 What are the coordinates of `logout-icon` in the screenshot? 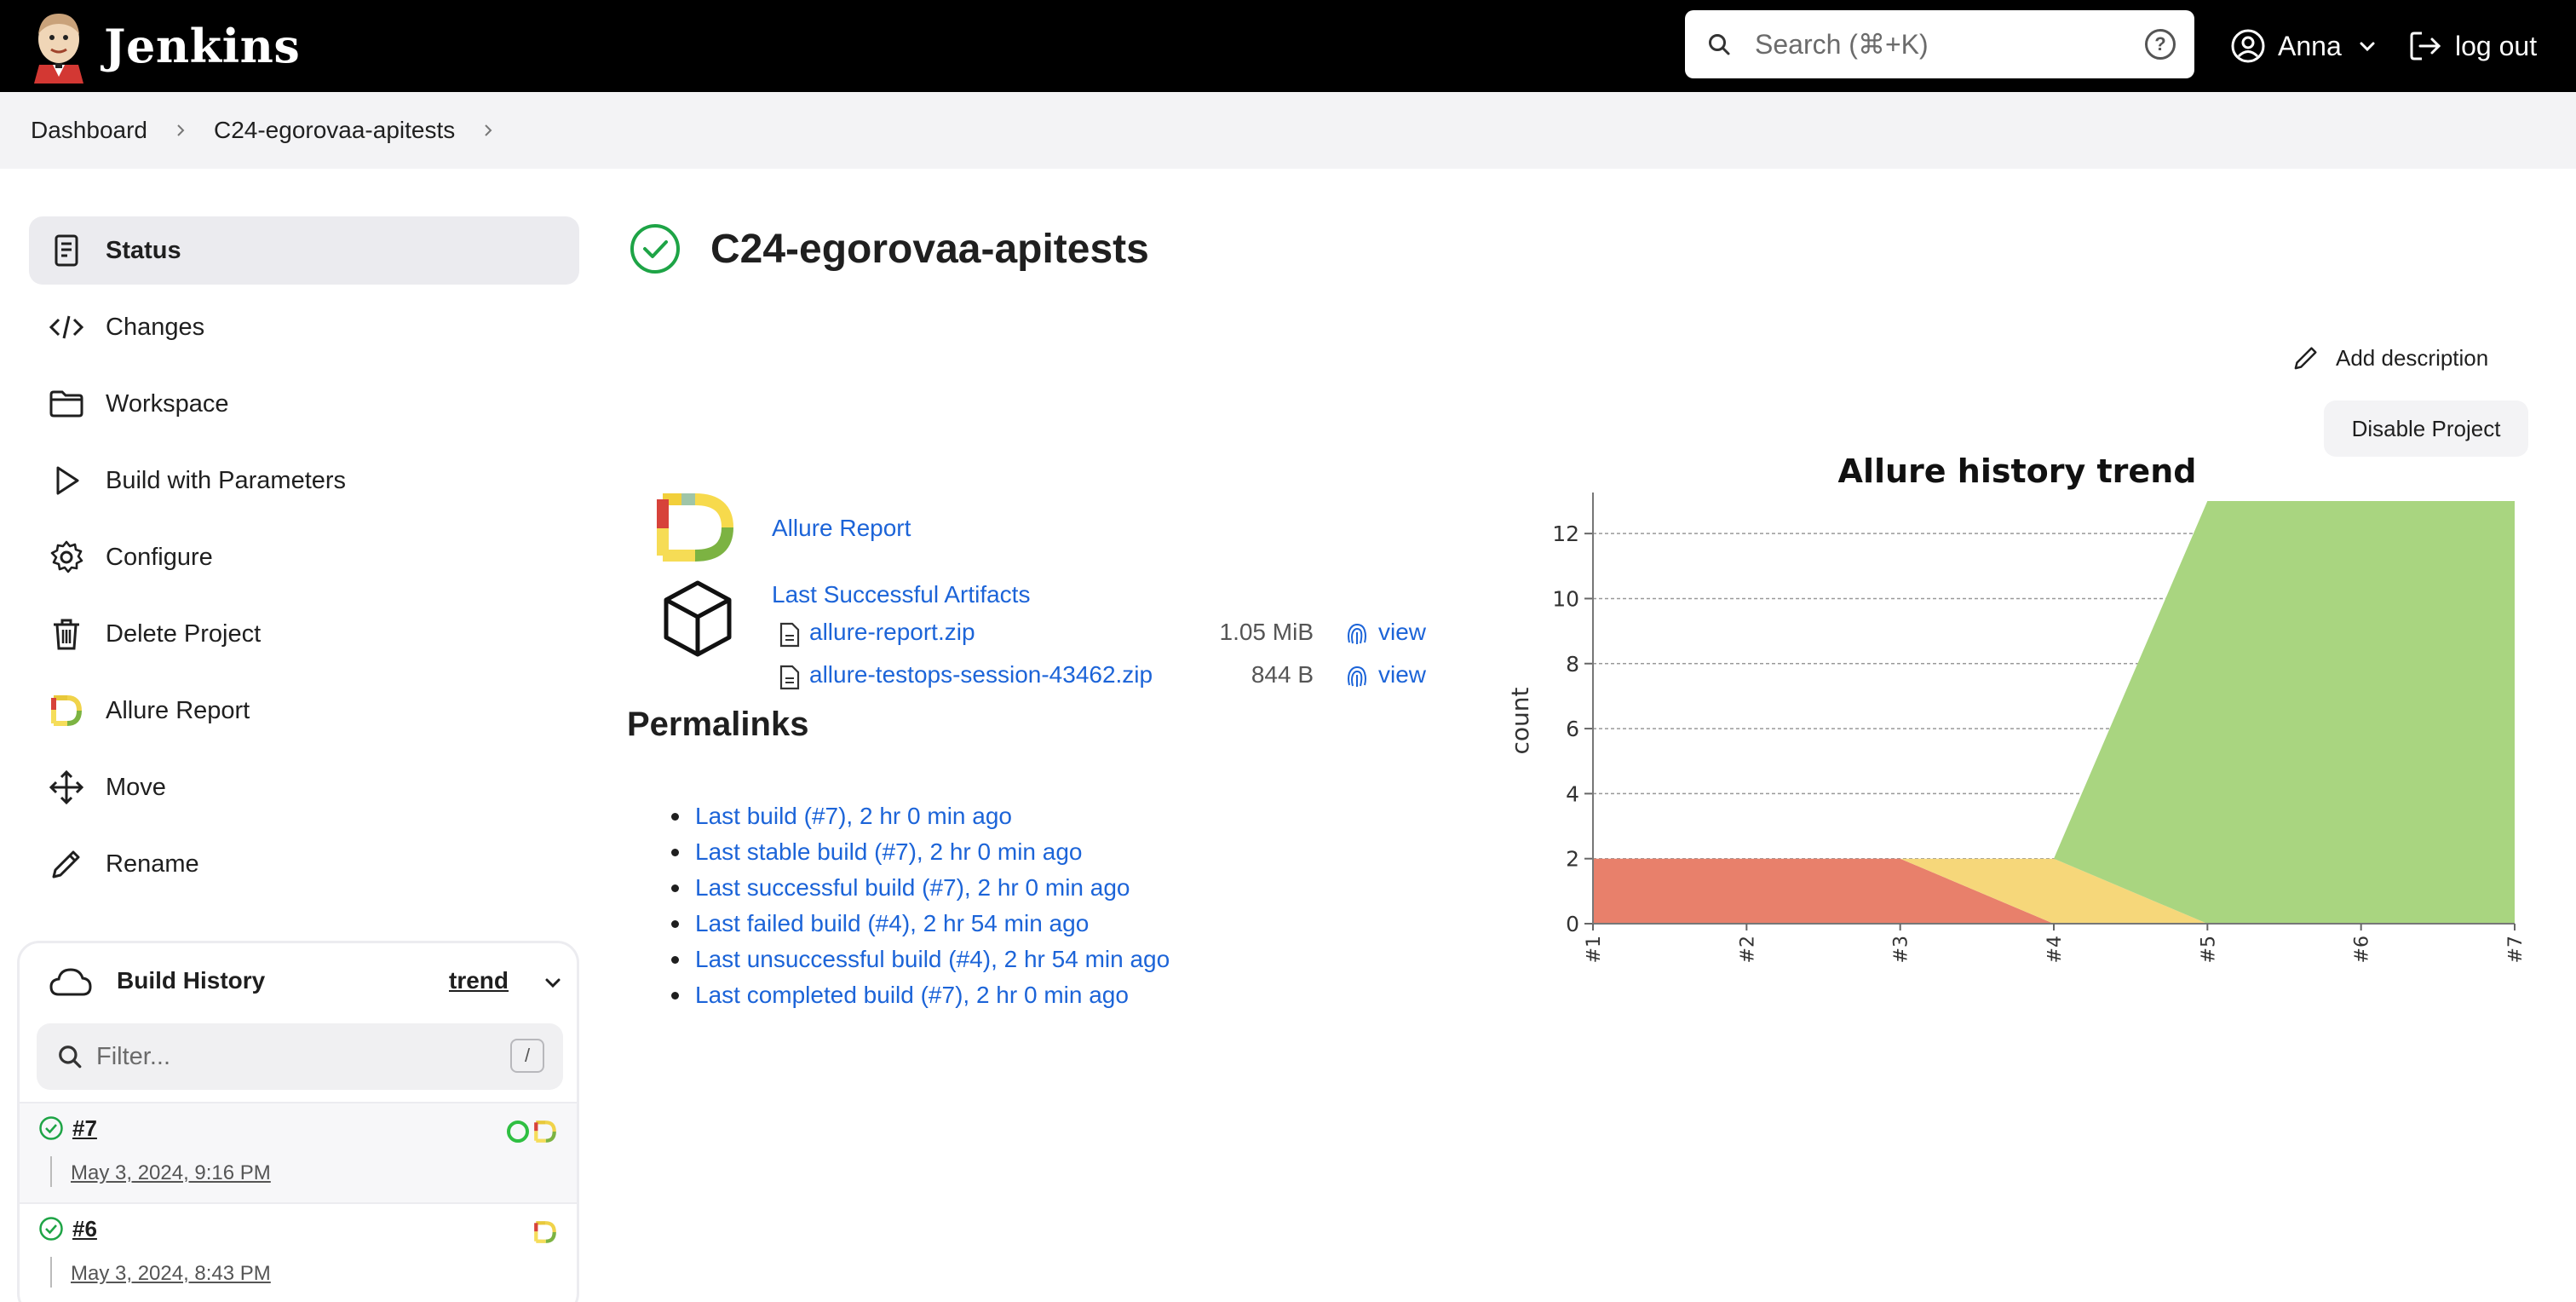 It's located at (2425, 46).